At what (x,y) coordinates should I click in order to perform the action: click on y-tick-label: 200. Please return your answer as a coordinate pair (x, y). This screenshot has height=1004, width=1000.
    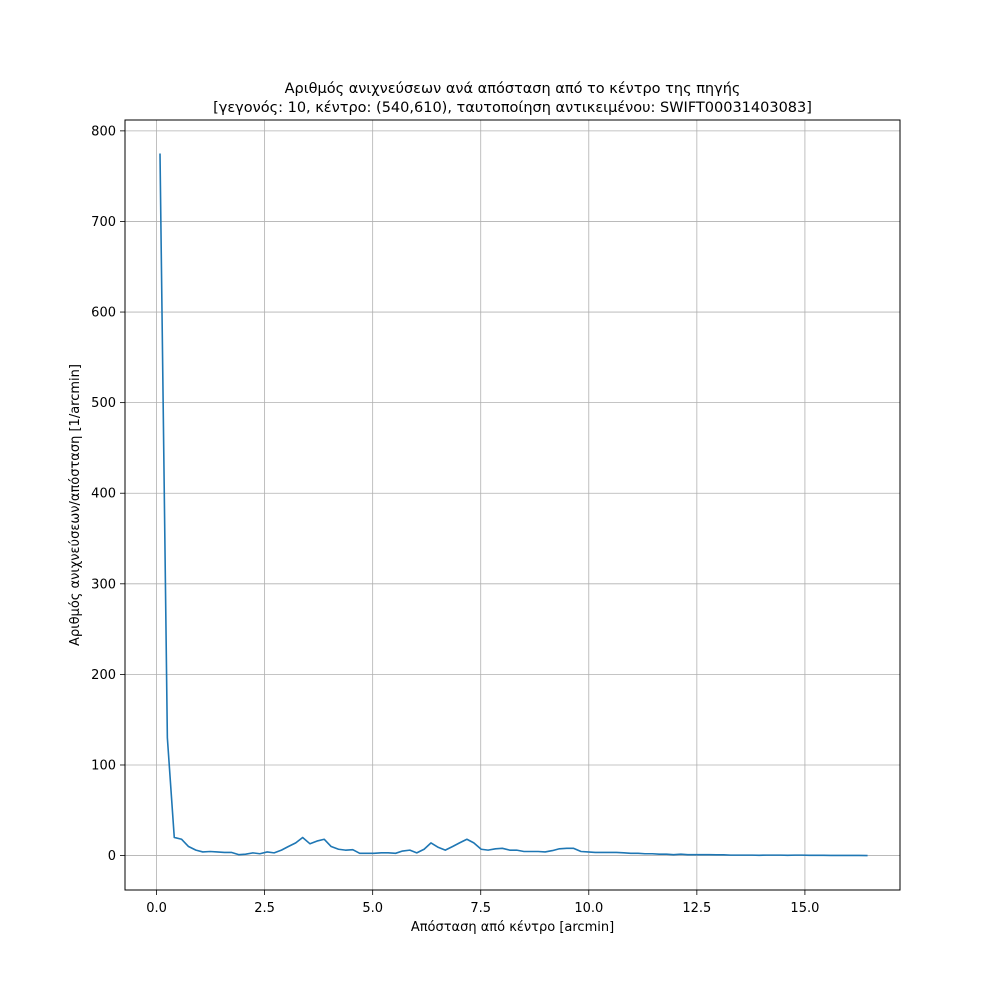
    Looking at the image, I should click on (103, 675).